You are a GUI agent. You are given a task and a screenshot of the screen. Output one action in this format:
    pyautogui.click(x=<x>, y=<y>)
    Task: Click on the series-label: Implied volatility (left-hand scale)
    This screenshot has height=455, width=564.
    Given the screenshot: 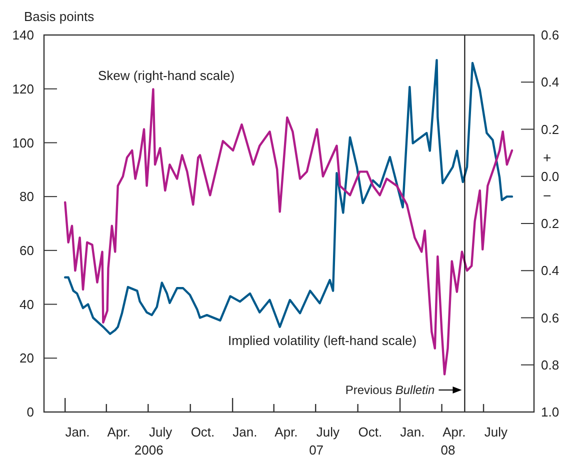 What is the action you would take?
    pyautogui.click(x=322, y=340)
    